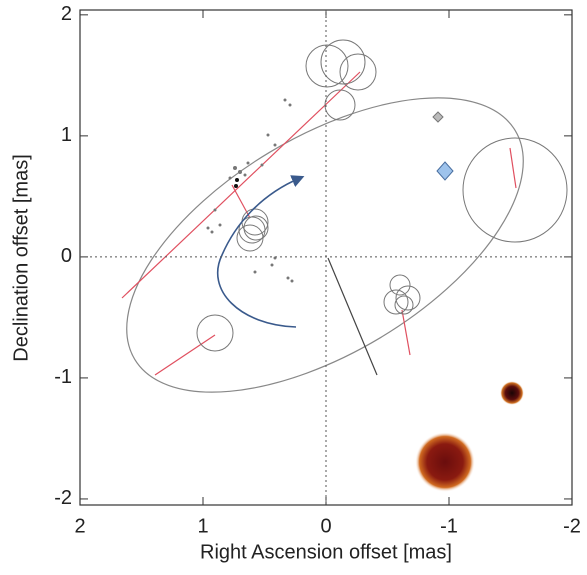  I want to click on y-tick-label: -1, so click(63, 377).